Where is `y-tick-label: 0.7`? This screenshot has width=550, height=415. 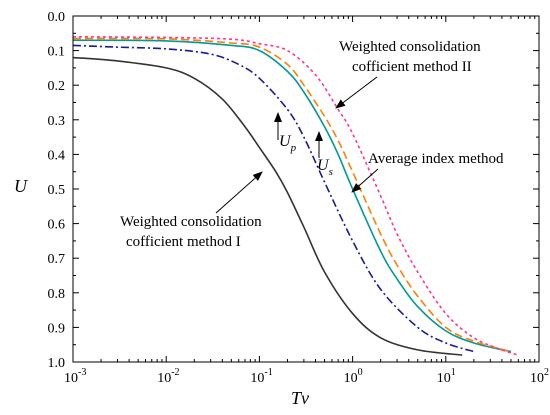
y-tick-label: 0.7 is located at coordinates (57, 259).